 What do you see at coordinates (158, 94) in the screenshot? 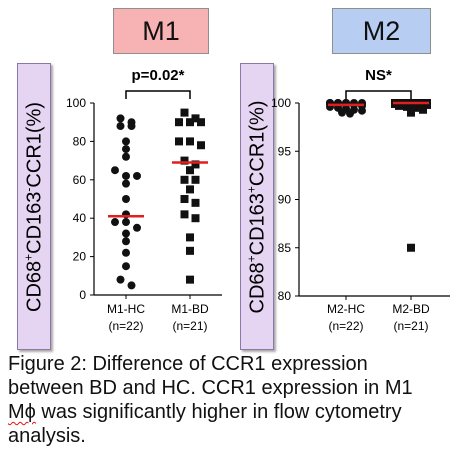
I see `m1-significance-bracket` at bounding box center [158, 94].